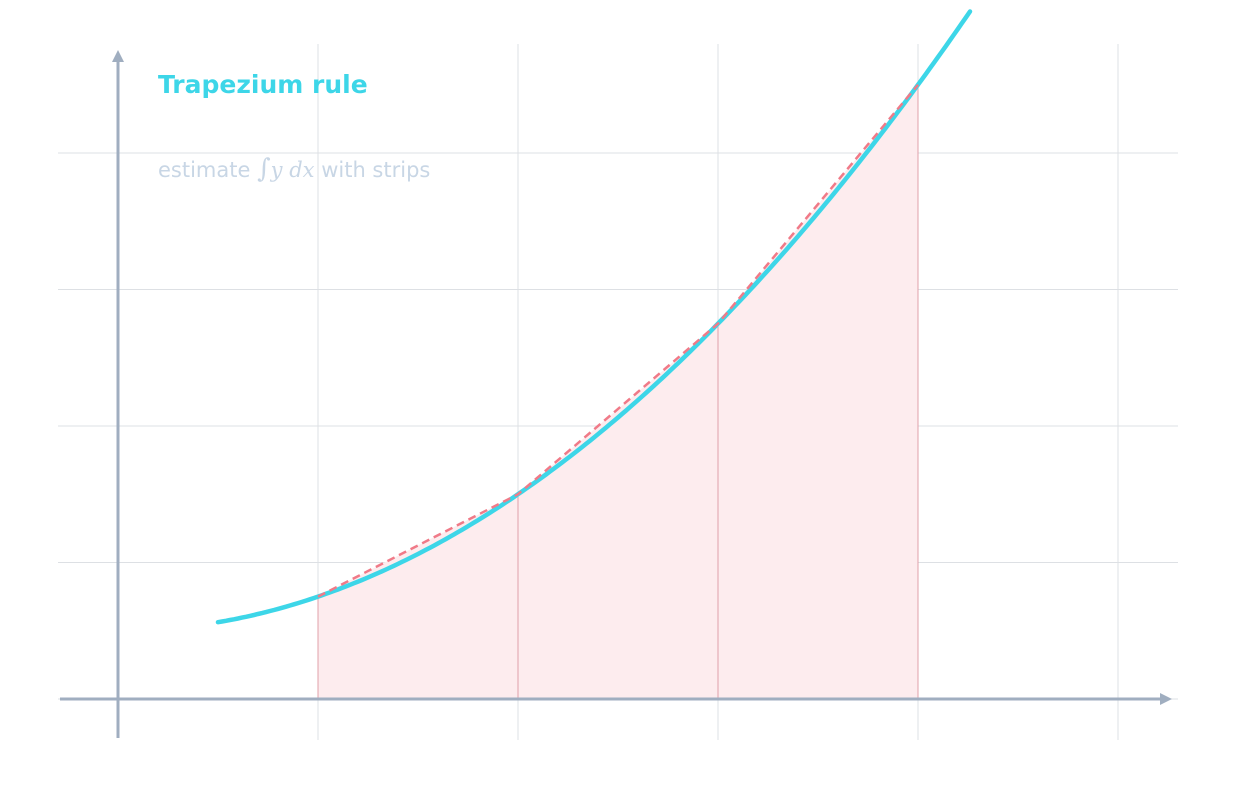  What do you see at coordinates (1166, 699) in the screenshot?
I see `x-arrow` at bounding box center [1166, 699].